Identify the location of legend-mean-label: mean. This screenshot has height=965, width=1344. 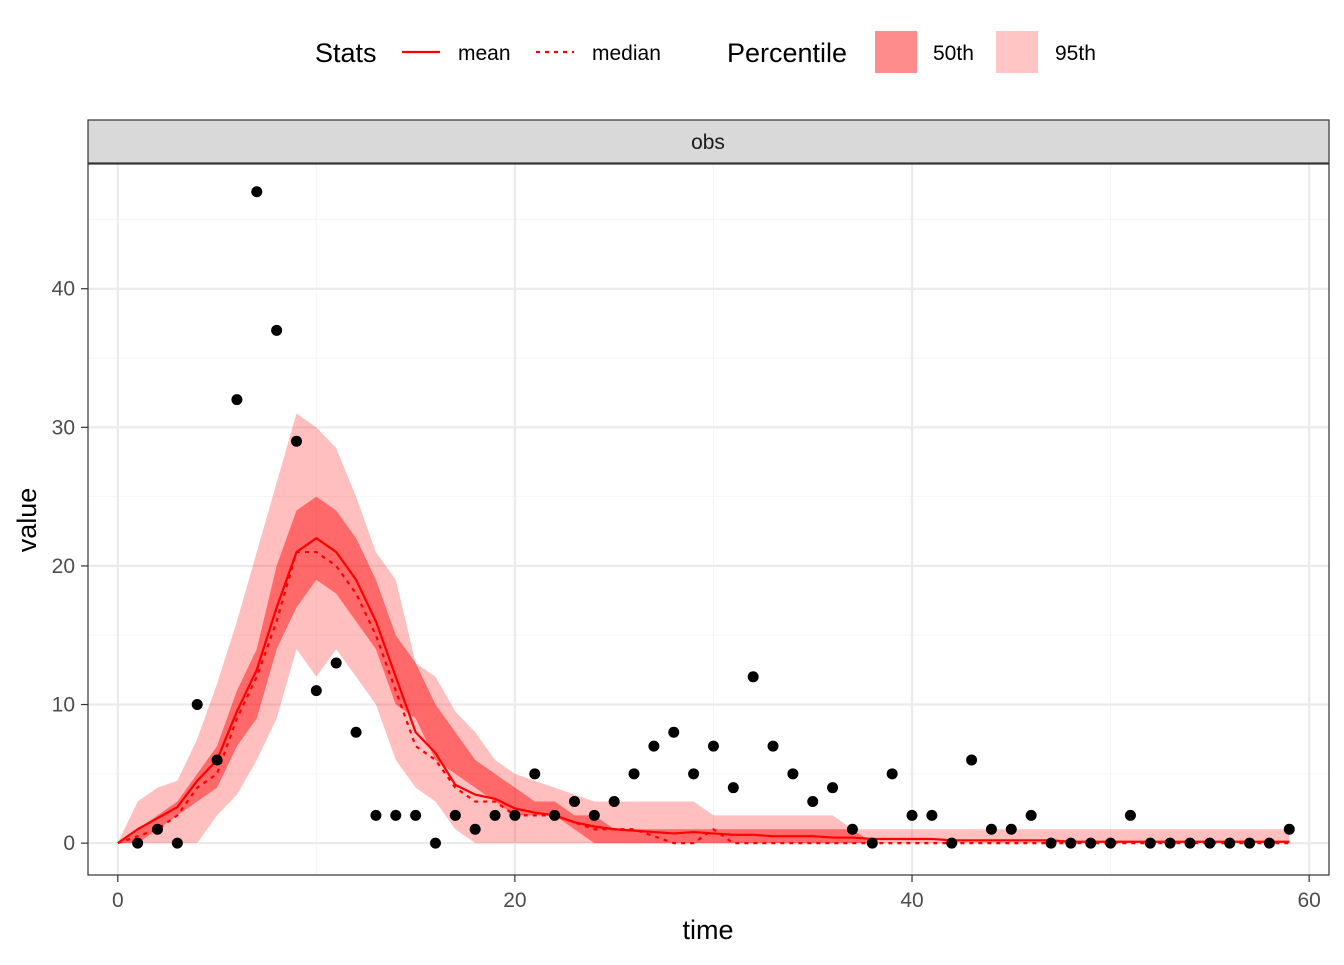
(484, 53).